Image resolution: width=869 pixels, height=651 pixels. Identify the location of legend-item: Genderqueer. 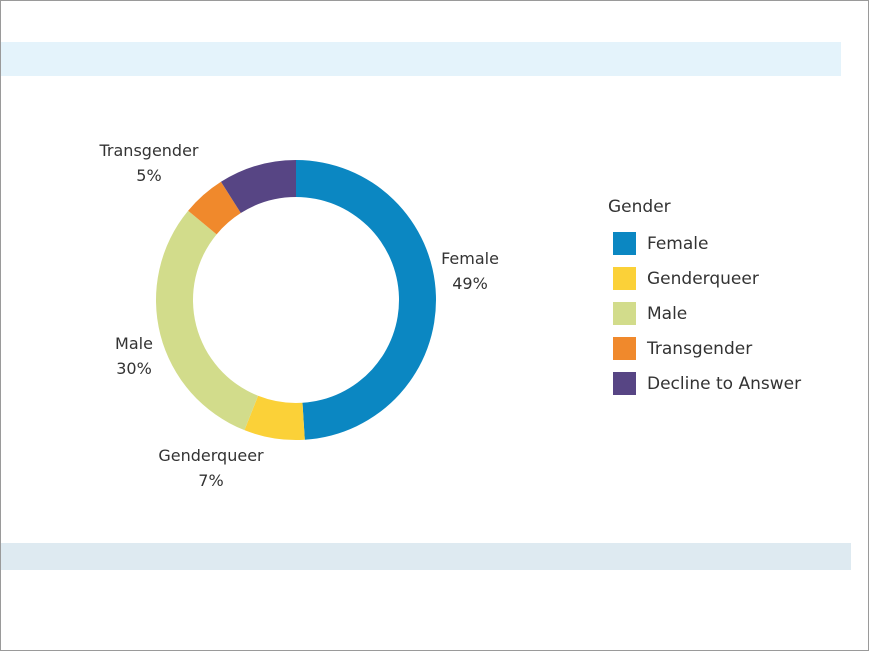
(704, 278).